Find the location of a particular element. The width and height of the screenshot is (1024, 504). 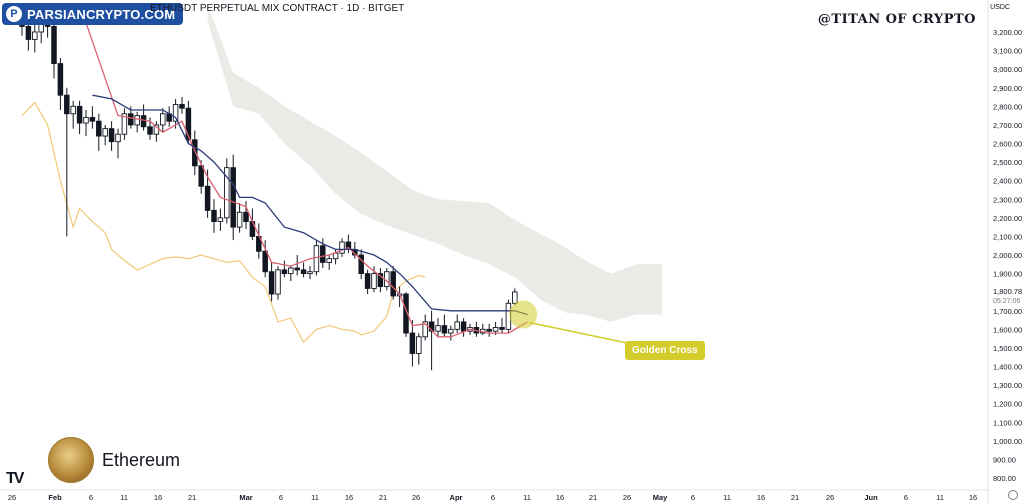

watermark-text: PARSIANCRYPTO.COM is located at coordinates (101, 14).